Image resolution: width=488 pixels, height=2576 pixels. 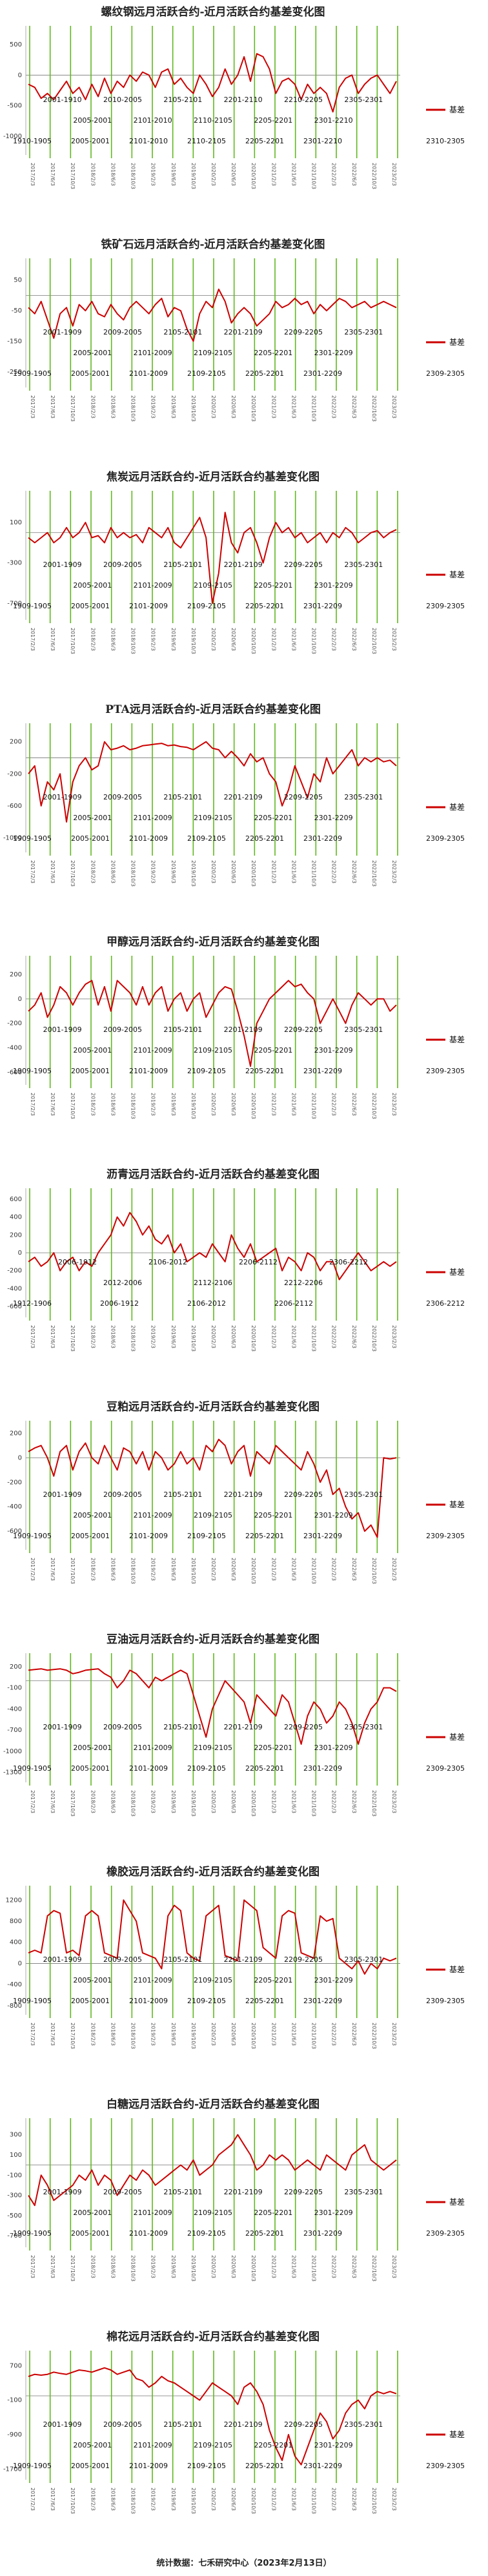 What do you see at coordinates (16, 2155) in the screenshot?
I see `y-tick-label: 100` at bounding box center [16, 2155].